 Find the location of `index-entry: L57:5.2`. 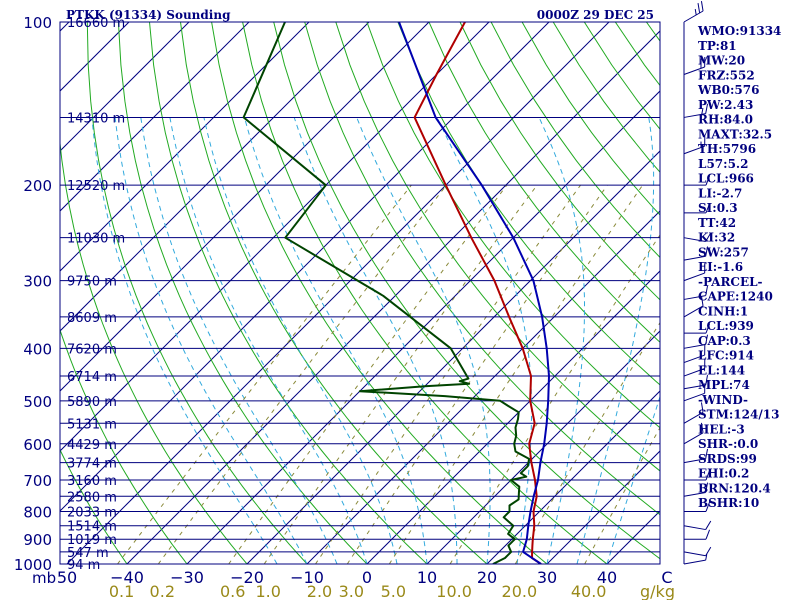

index-entry: L57:5.2 is located at coordinates (723, 164).